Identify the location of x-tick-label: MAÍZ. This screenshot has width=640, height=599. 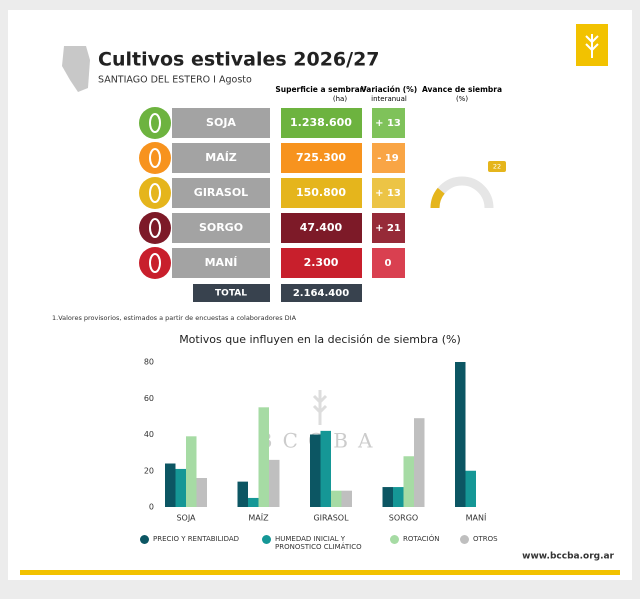
(258, 517).